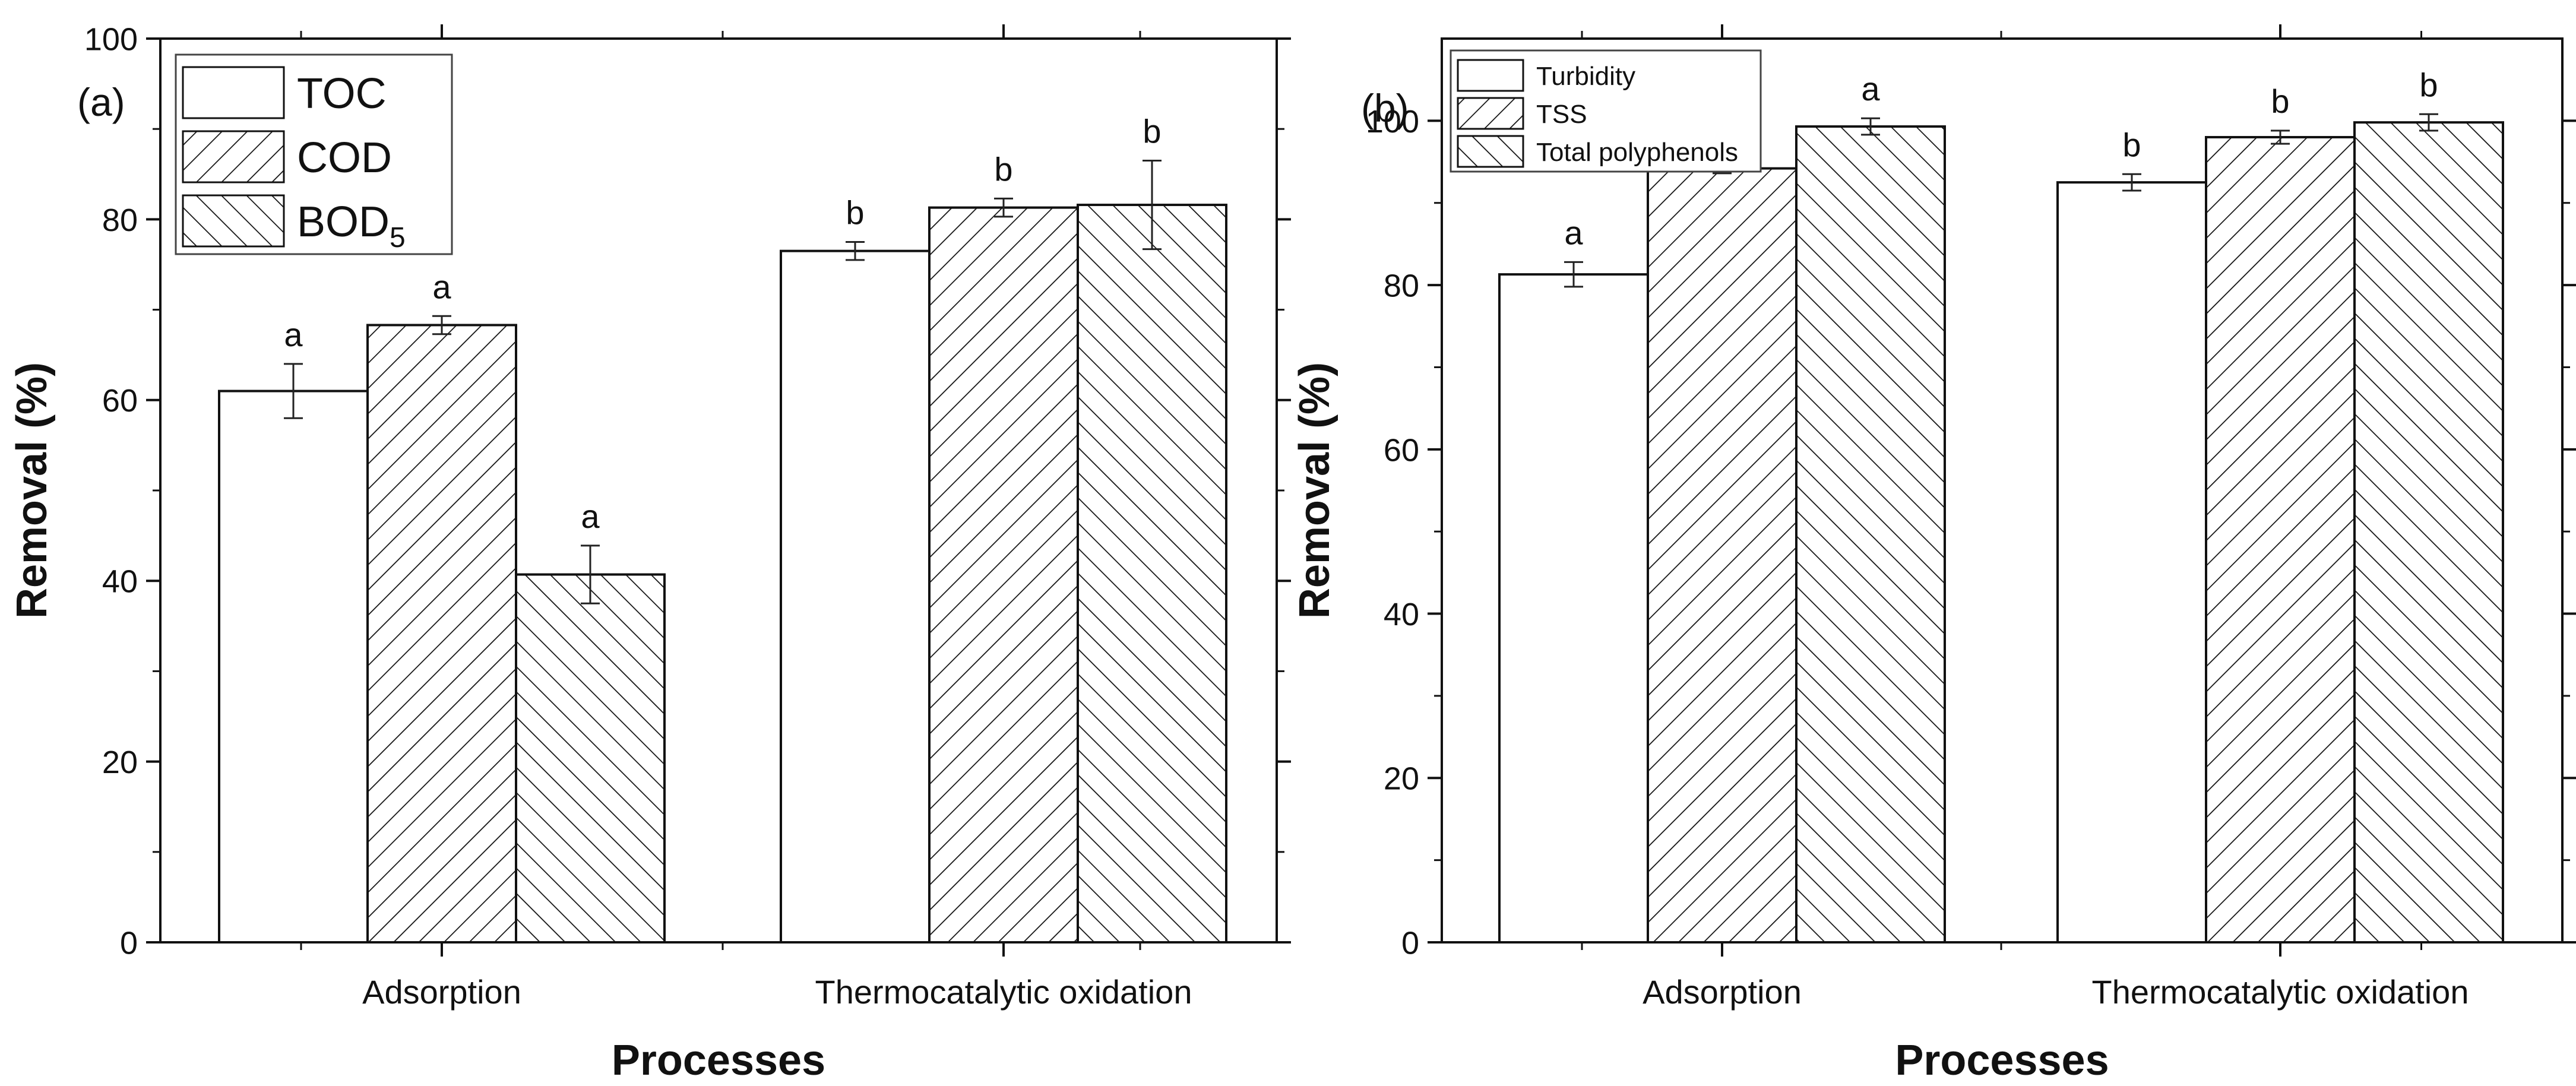 The image size is (2576, 1086). Describe the element at coordinates (344, 158) in the screenshot. I see `legend-label: COD` at that location.